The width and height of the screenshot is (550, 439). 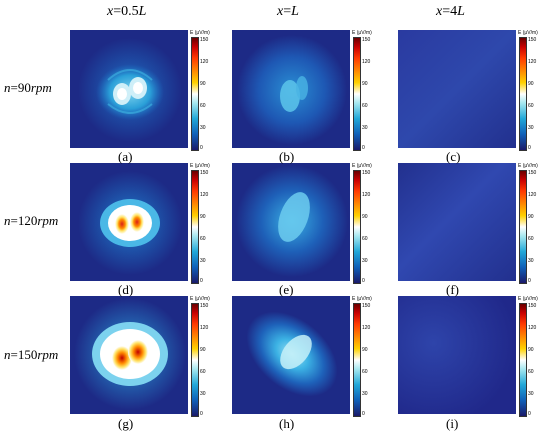 What do you see at coordinates (31, 220) in the screenshot?
I see `row-header-120rpm: n=120rpm` at bounding box center [31, 220].